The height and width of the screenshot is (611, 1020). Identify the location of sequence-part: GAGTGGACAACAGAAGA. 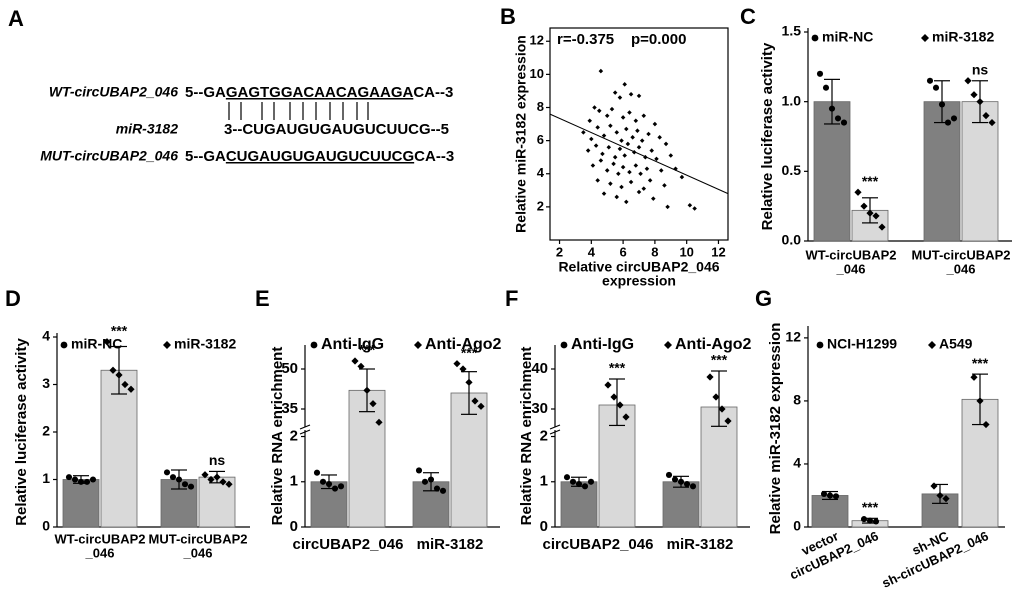
(320, 92).